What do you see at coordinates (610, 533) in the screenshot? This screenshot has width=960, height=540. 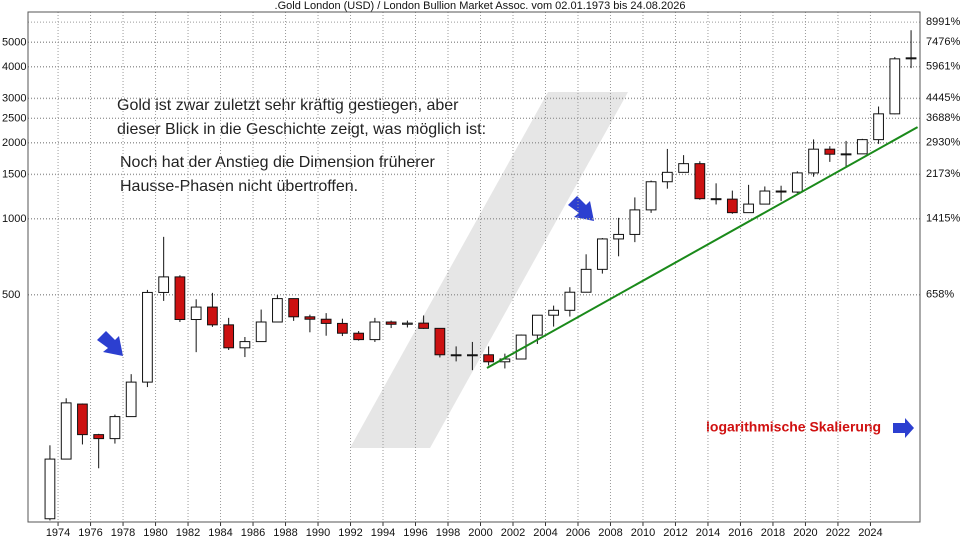 I see `x-tick-label: 2008` at bounding box center [610, 533].